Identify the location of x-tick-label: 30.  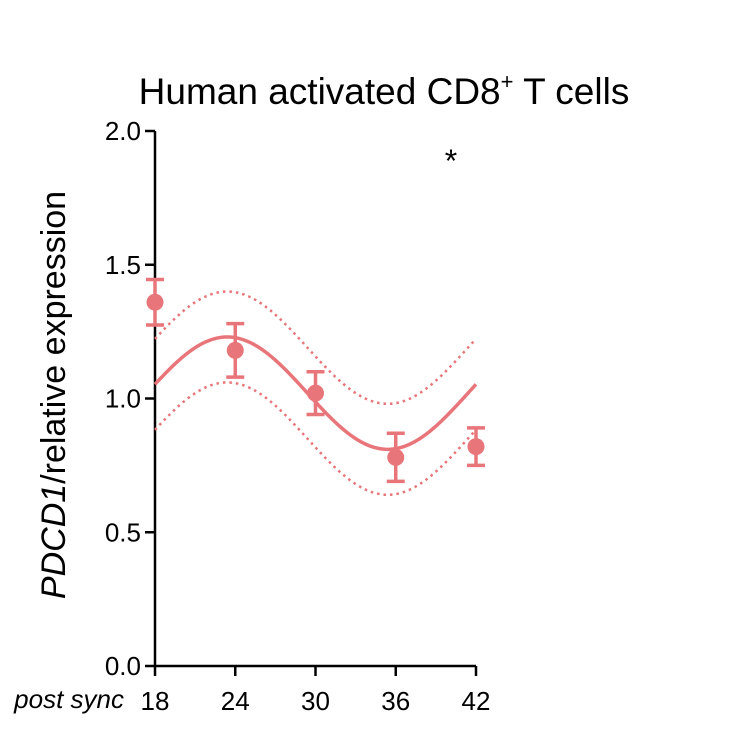
(315, 701).